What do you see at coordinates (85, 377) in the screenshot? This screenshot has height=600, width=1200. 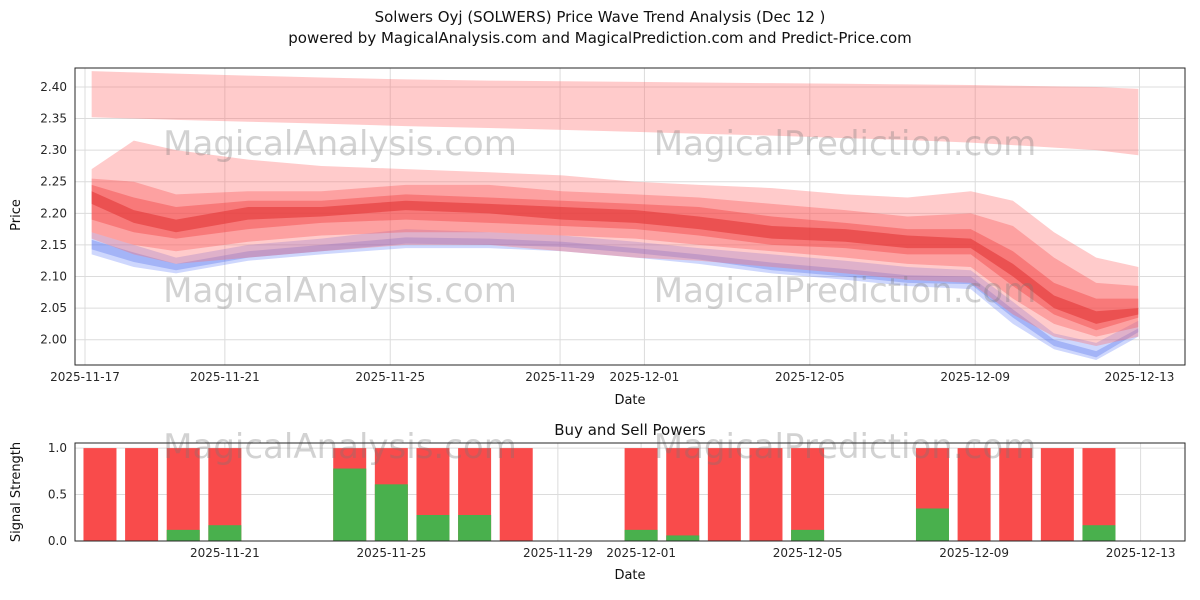 I see `x-tick-label: 2025-11-17` at bounding box center [85, 377].